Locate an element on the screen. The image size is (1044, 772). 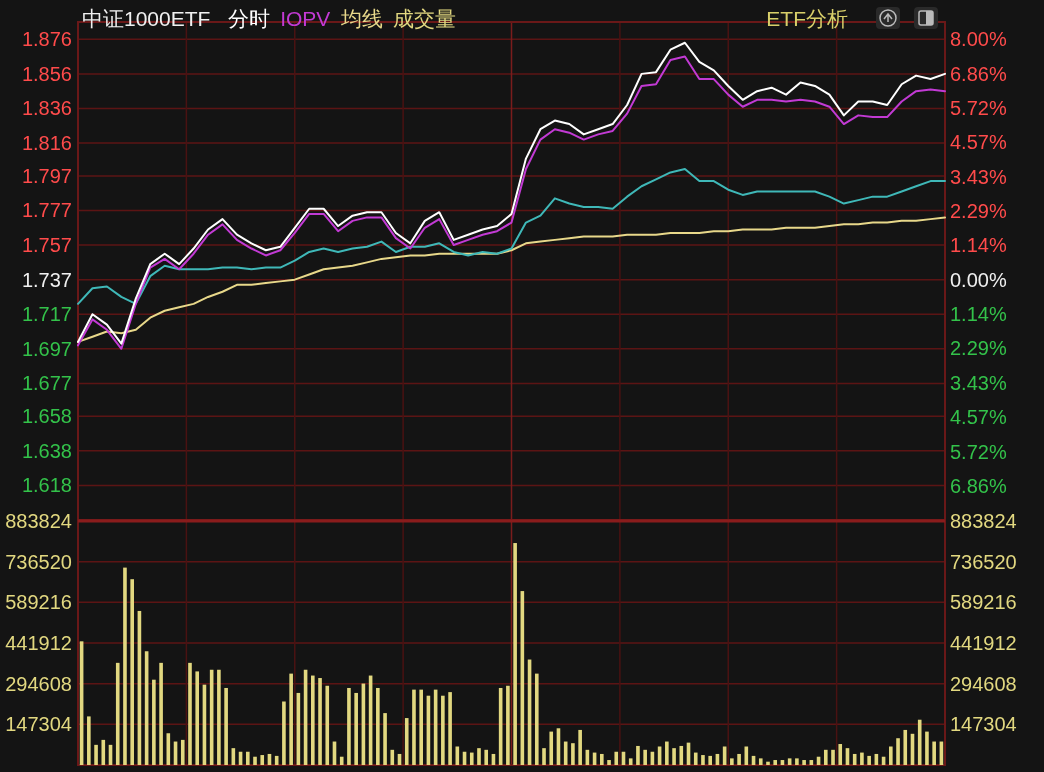
chart-title: 中证1000ETF is located at coordinates (146, 18).